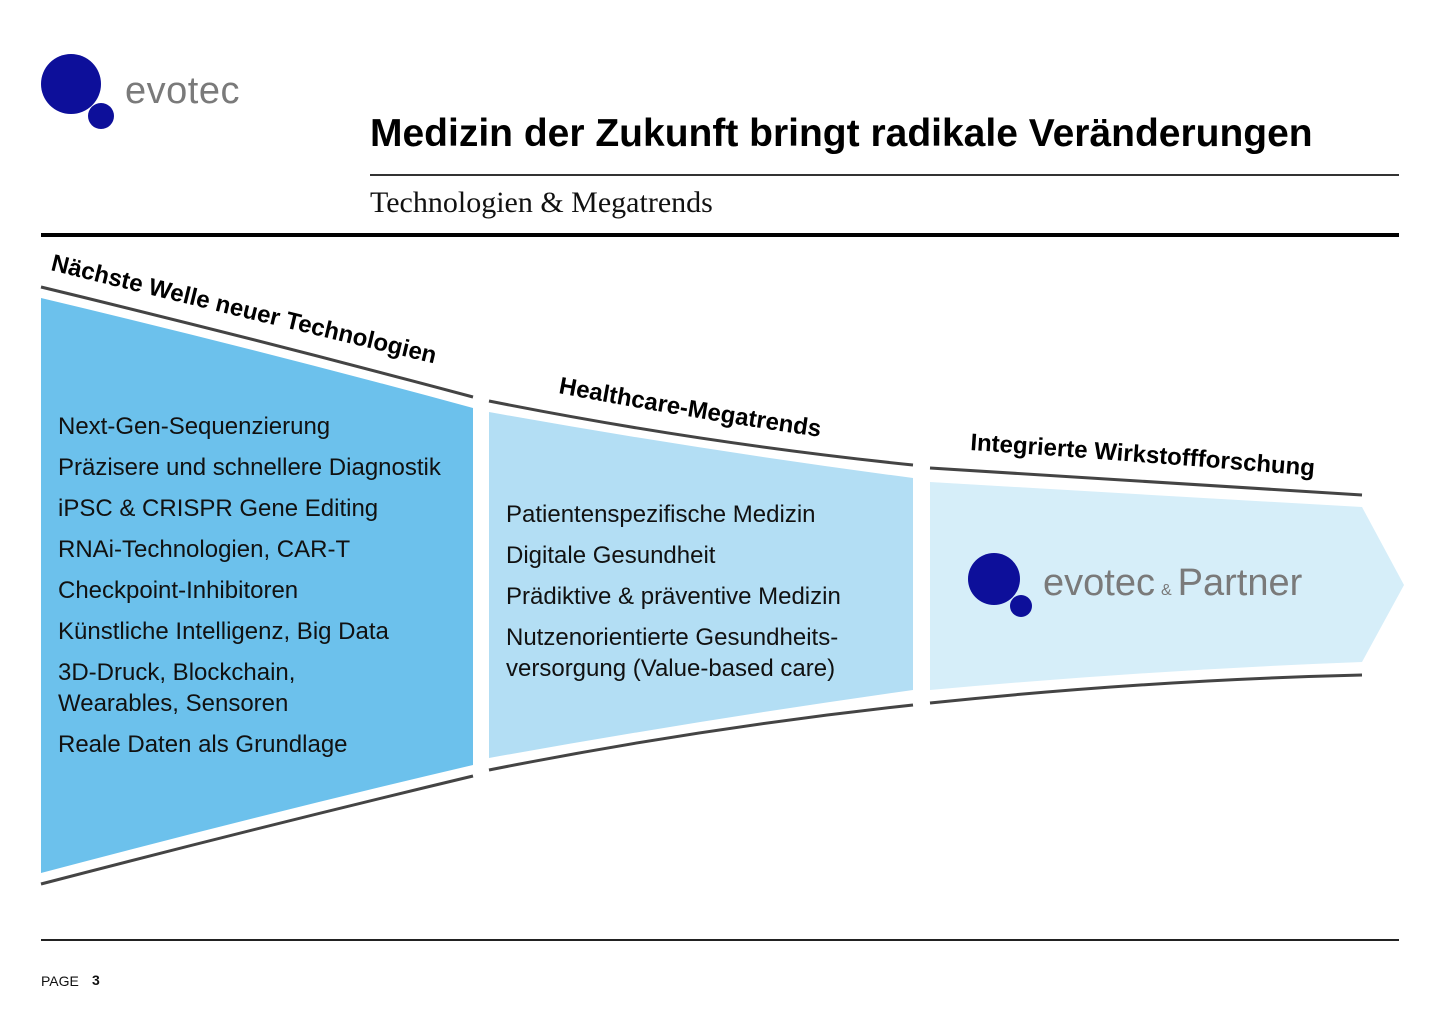 The image size is (1440, 1019). What do you see at coordinates (611, 555) in the screenshot?
I see `megatrend-item: Digitale Gesundheit` at bounding box center [611, 555].